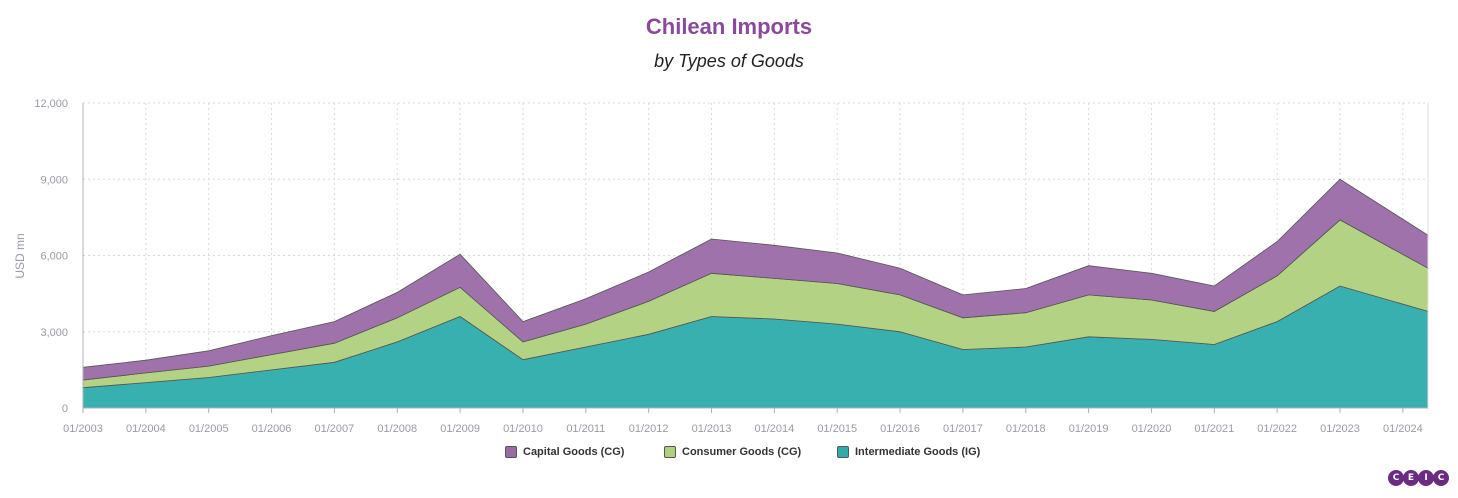 The image size is (1458, 498). Describe the element at coordinates (460, 429) in the screenshot. I see `x-tick-label: 01/2009` at that location.